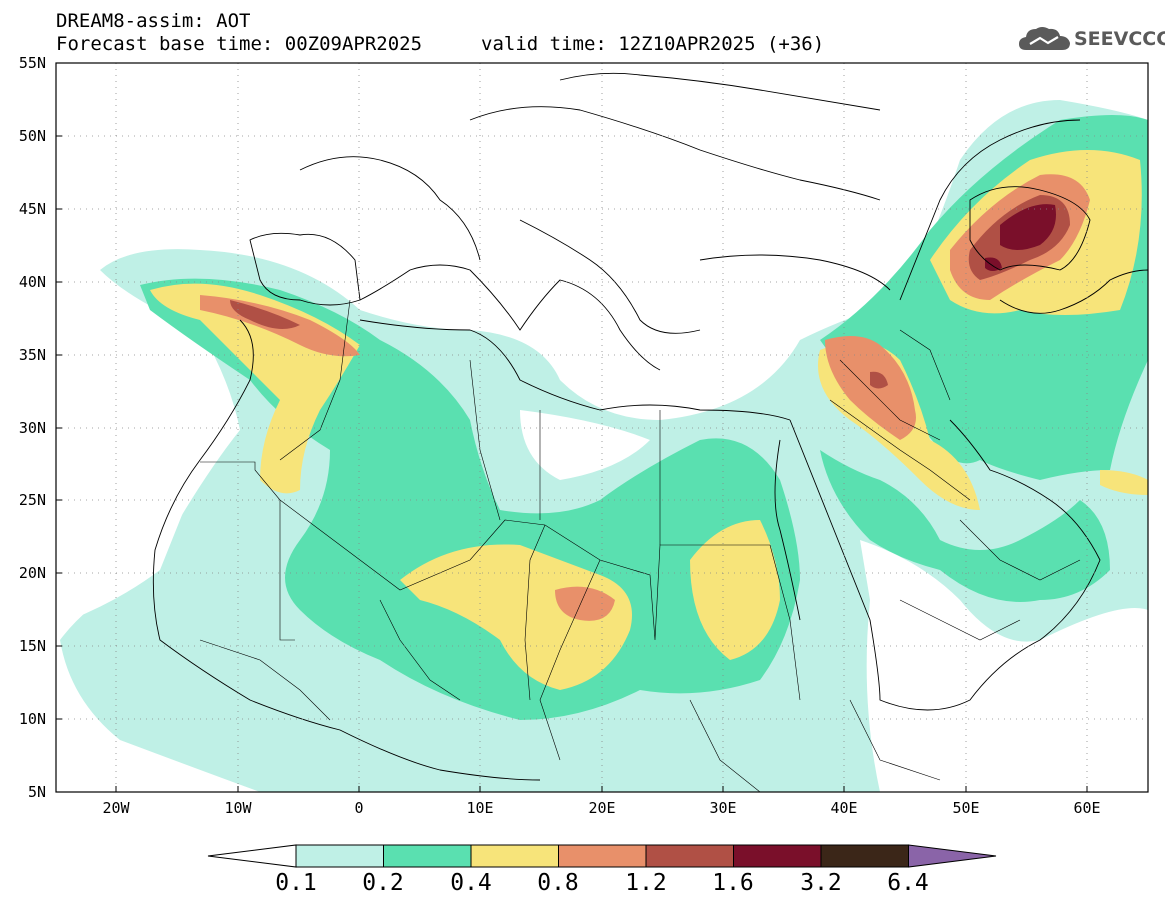 This screenshot has height=905, width=1165. Describe the element at coordinates (1044, 38) in the screenshot. I see `cloud-icon` at that location.